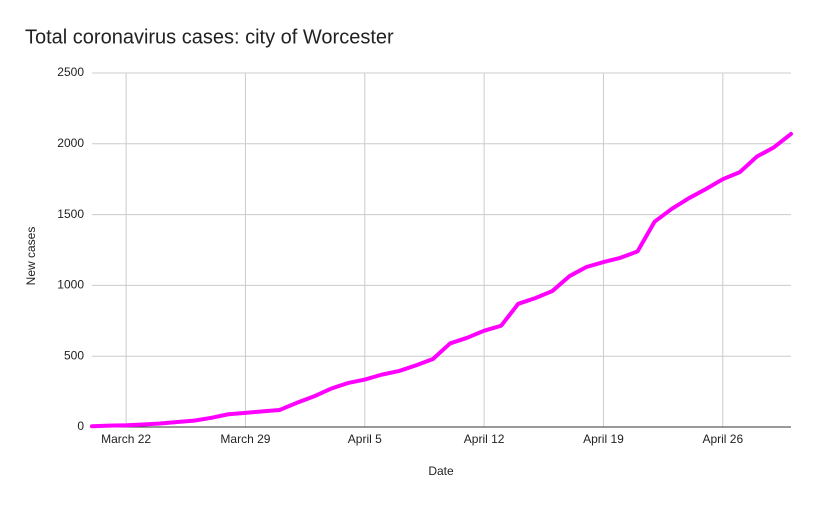 The height and width of the screenshot is (505, 817). Describe the element at coordinates (70, 285) in the screenshot. I see `y-tick-label: 1000` at that location.